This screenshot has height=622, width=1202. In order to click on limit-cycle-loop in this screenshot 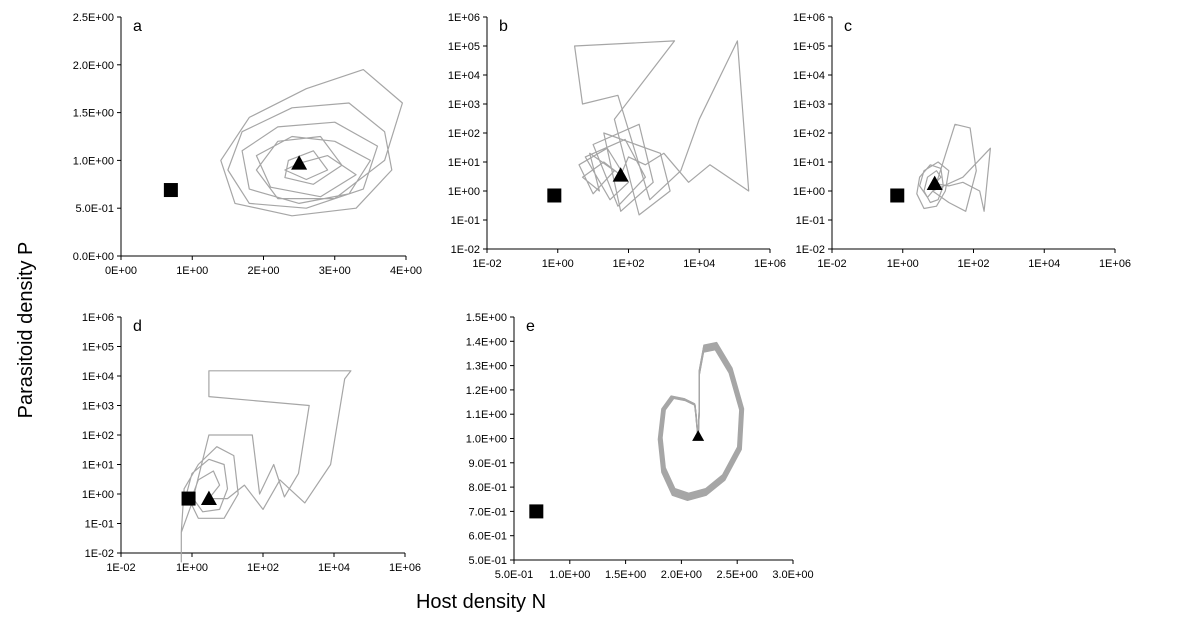, I will do `click(701, 421)`.